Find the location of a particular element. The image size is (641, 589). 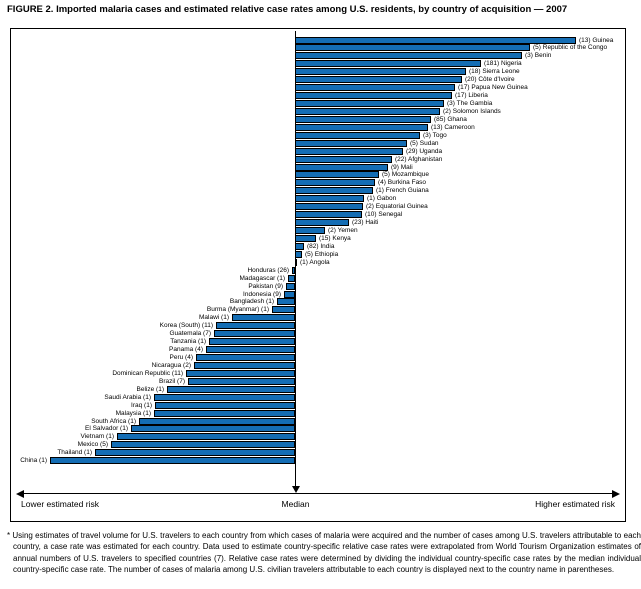

bar-china is located at coordinates (172, 461).